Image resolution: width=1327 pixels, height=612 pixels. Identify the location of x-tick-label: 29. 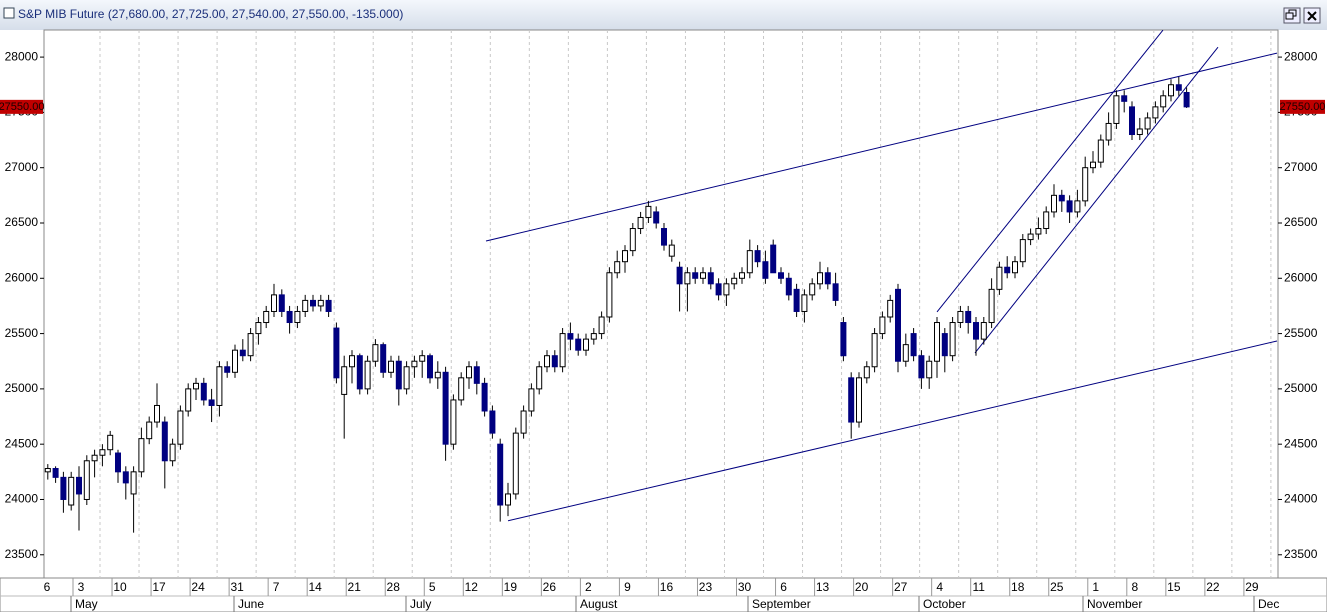
(1252, 587).